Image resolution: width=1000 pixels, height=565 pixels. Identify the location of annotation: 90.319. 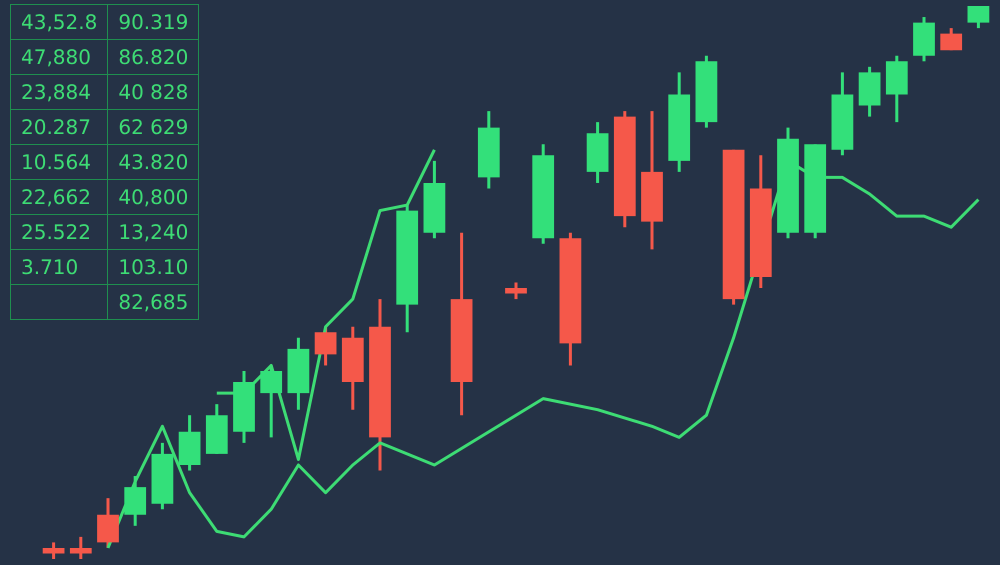
(153, 22).